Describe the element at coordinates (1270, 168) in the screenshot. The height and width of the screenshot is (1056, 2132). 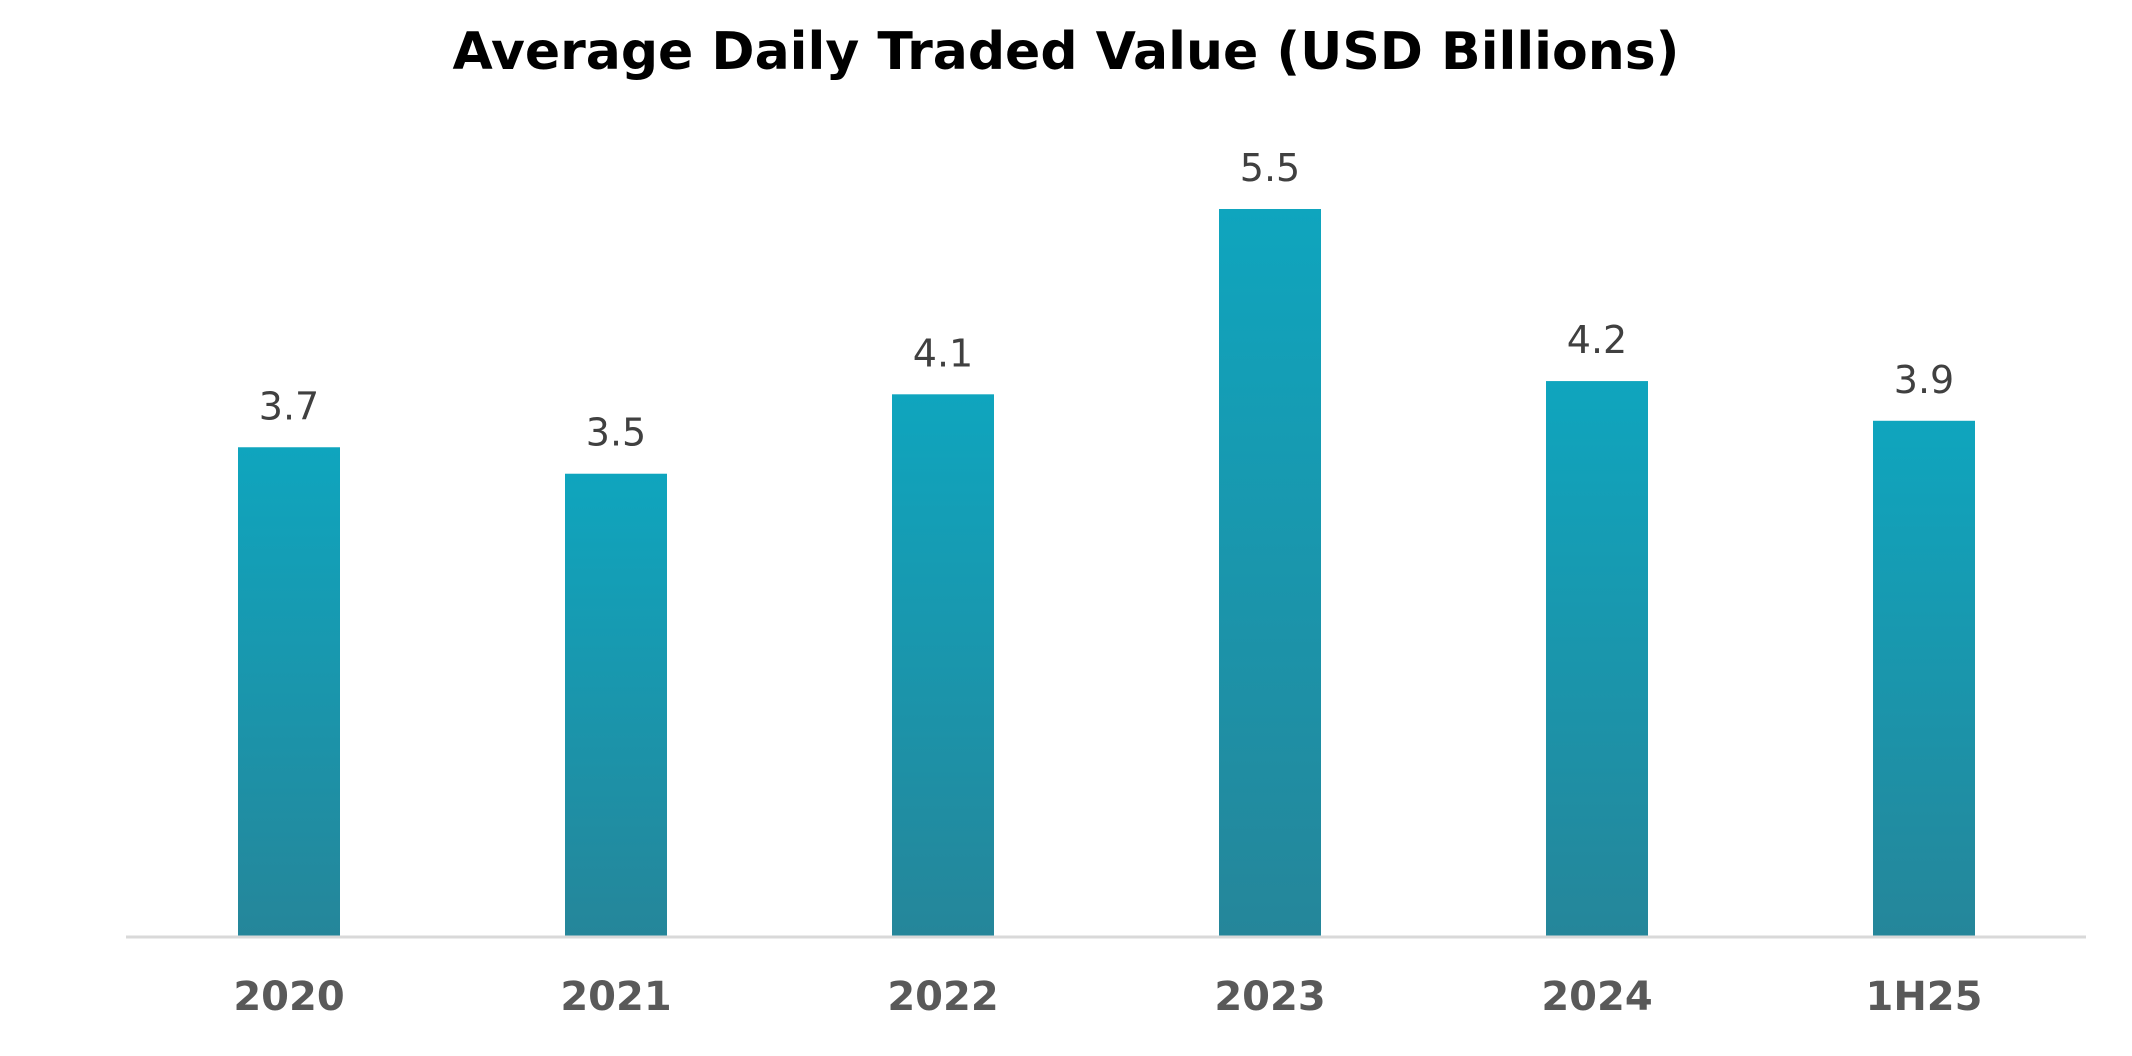
I see `value-label-2023: 5.5` at that location.